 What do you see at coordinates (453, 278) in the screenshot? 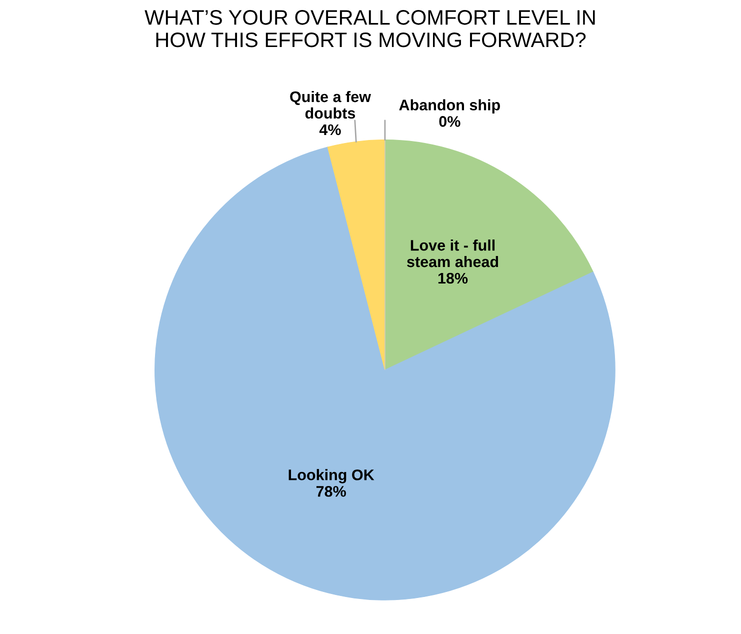
I see `data-label: 18%` at bounding box center [453, 278].